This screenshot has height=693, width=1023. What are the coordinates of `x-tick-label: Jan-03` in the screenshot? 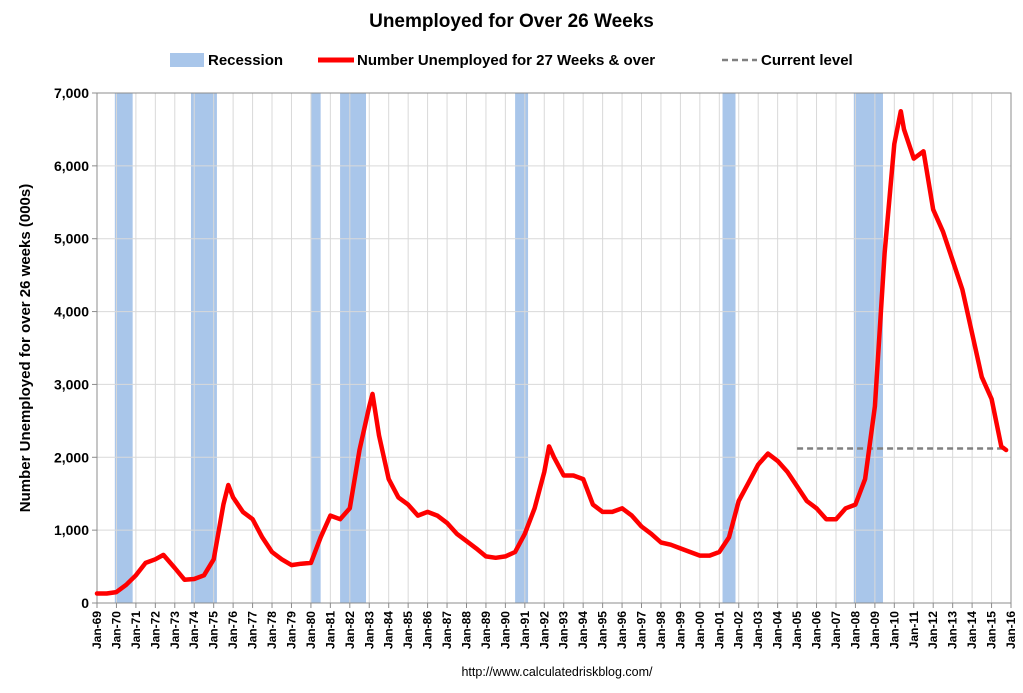 It's located at (758, 630).